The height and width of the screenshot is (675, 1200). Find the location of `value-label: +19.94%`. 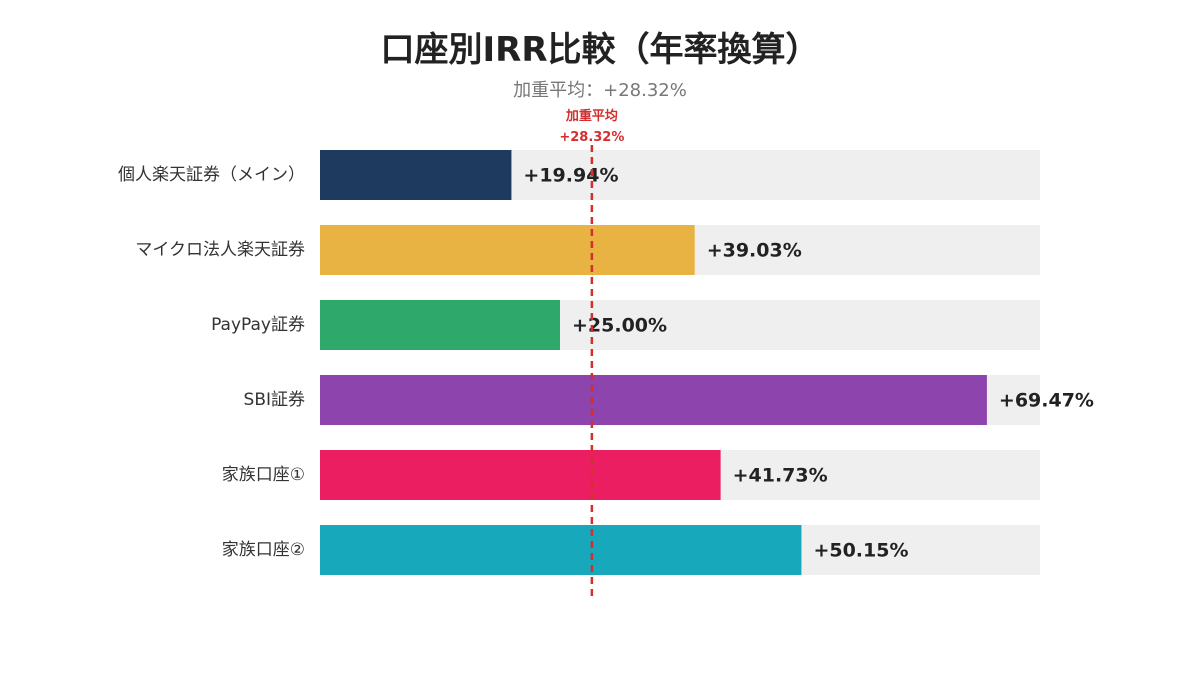

value-label: +19.94% is located at coordinates (570, 176).